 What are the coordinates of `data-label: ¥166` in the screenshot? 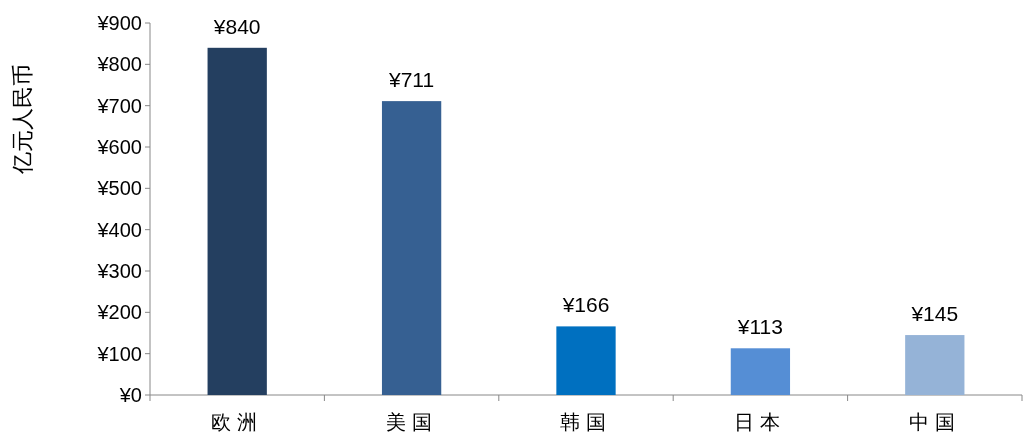 It's located at (585, 305).